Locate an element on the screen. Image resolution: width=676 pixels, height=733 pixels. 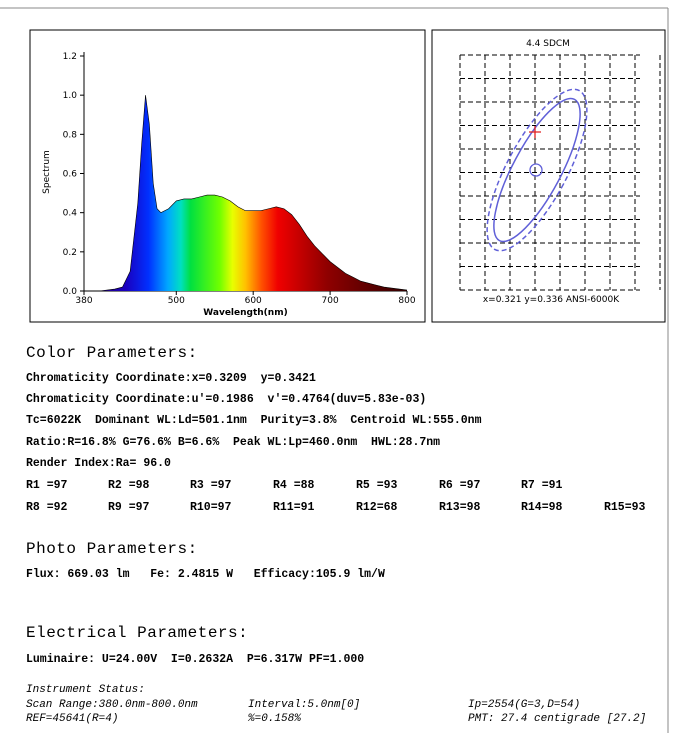
render-index: R7 =91 is located at coordinates (542, 485).